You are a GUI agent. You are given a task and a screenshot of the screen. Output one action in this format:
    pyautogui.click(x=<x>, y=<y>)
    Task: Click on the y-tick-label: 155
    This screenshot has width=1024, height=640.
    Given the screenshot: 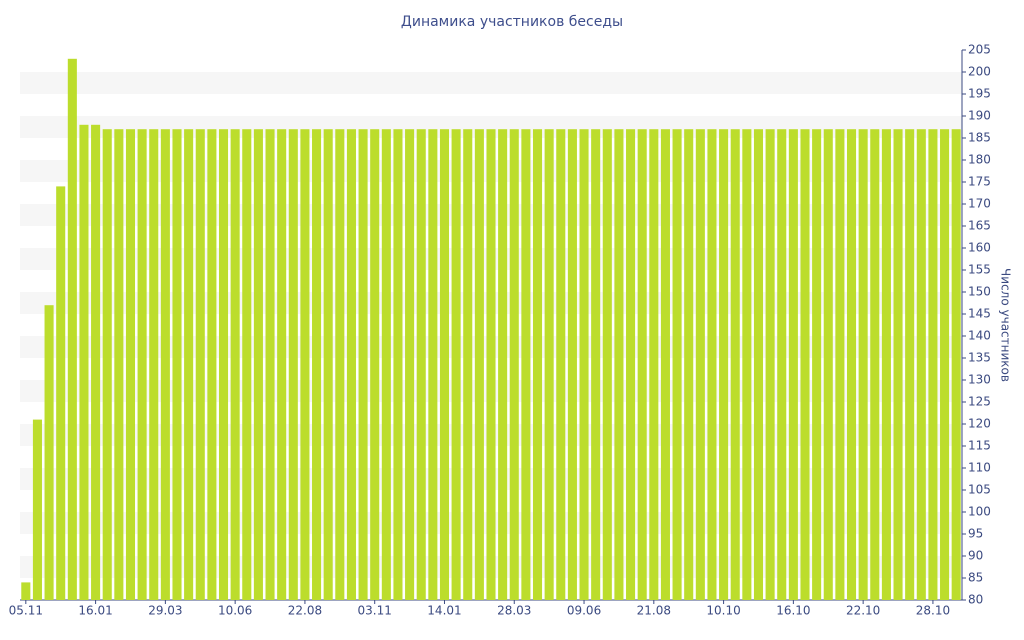 What is the action you would take?
    pyautogui.click(x=979, y=270)
    